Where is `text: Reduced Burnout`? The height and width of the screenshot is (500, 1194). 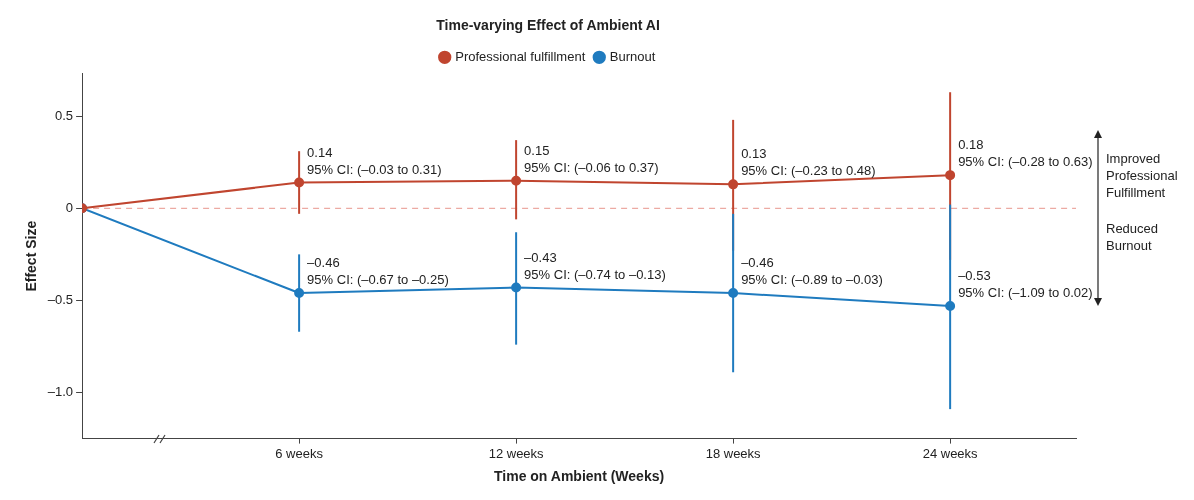
text: Reduced Burnout is located at coordinates (1132, 237).